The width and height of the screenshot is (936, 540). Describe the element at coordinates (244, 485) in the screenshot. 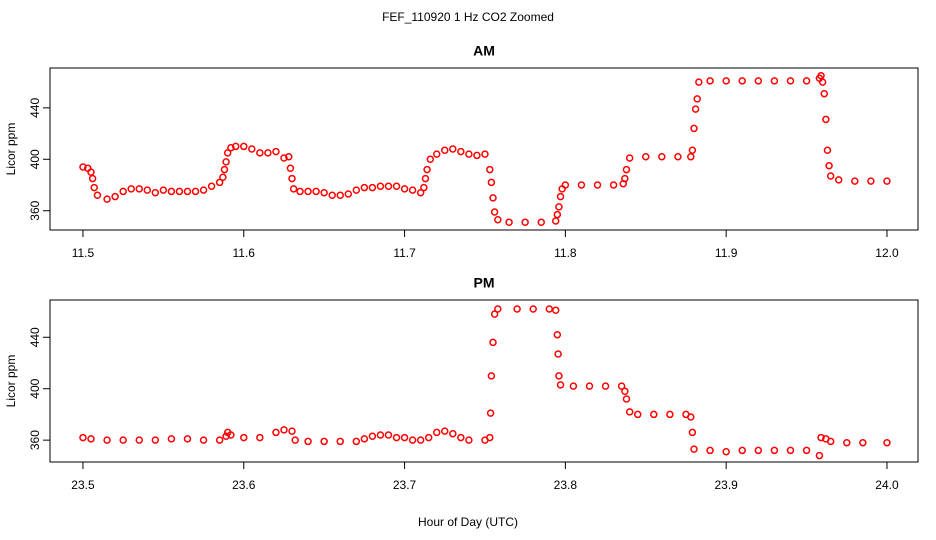

I see `x-tick-label: 23.6` at that location.